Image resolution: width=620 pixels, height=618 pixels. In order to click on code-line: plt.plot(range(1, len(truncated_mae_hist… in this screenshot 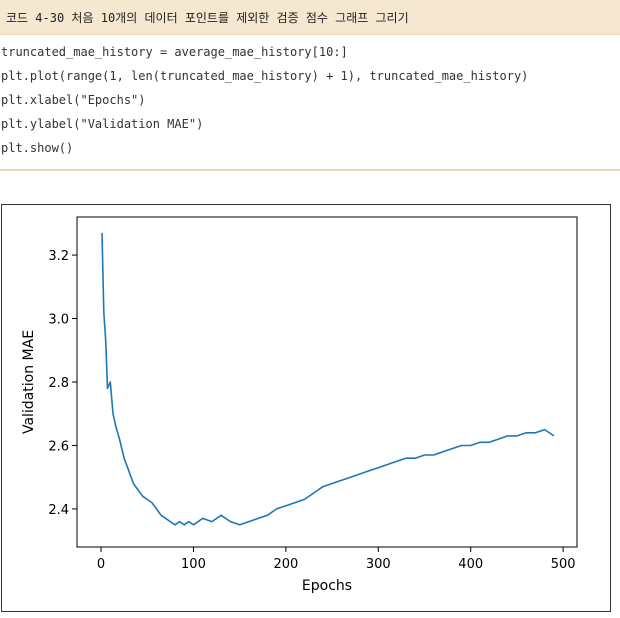, I will do `click(265, 76)`.